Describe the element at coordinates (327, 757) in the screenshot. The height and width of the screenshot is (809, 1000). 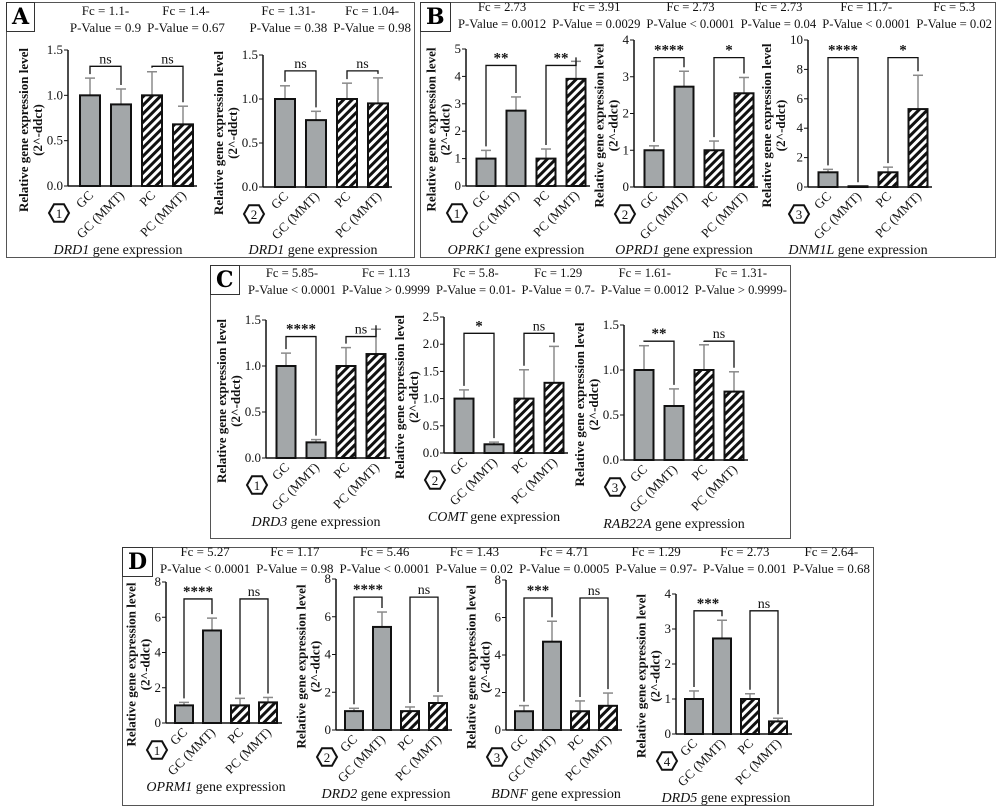
I see `chart-number: 2` at that location.